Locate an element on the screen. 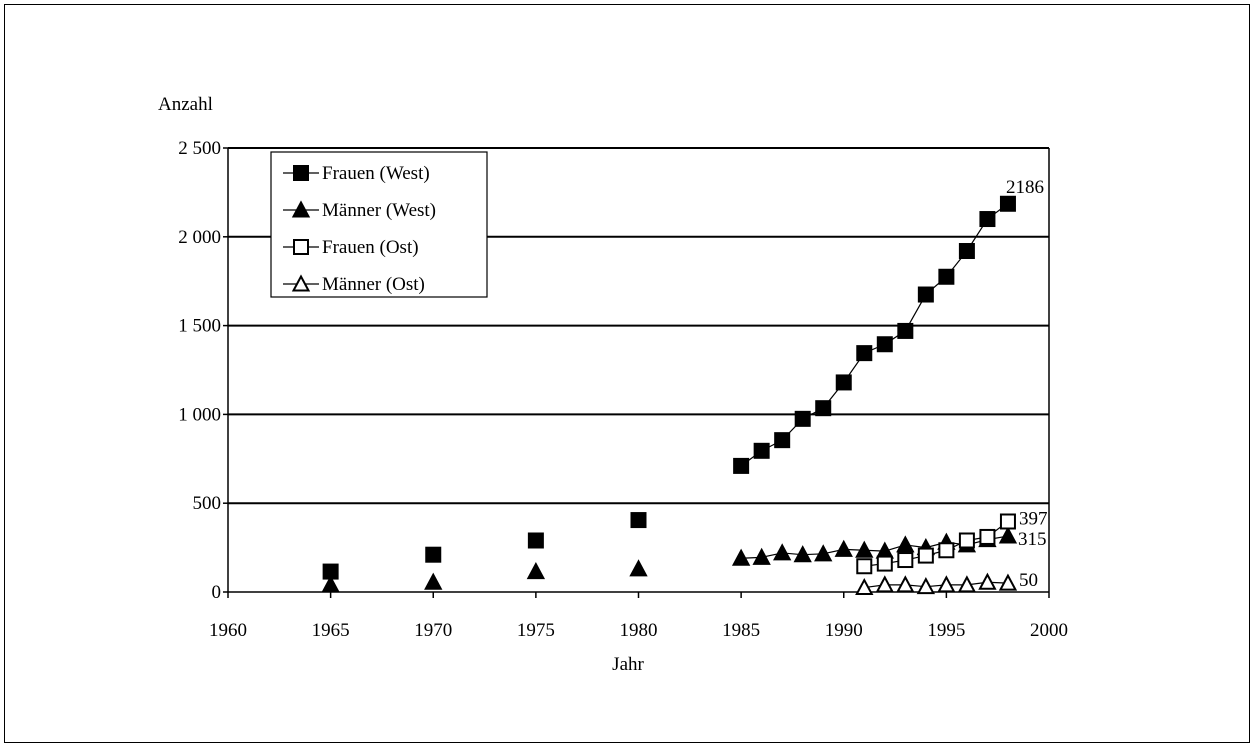 This screenshot has width=1255, height=747. y-tick-label: 0 is located at coordinates (217, 592).